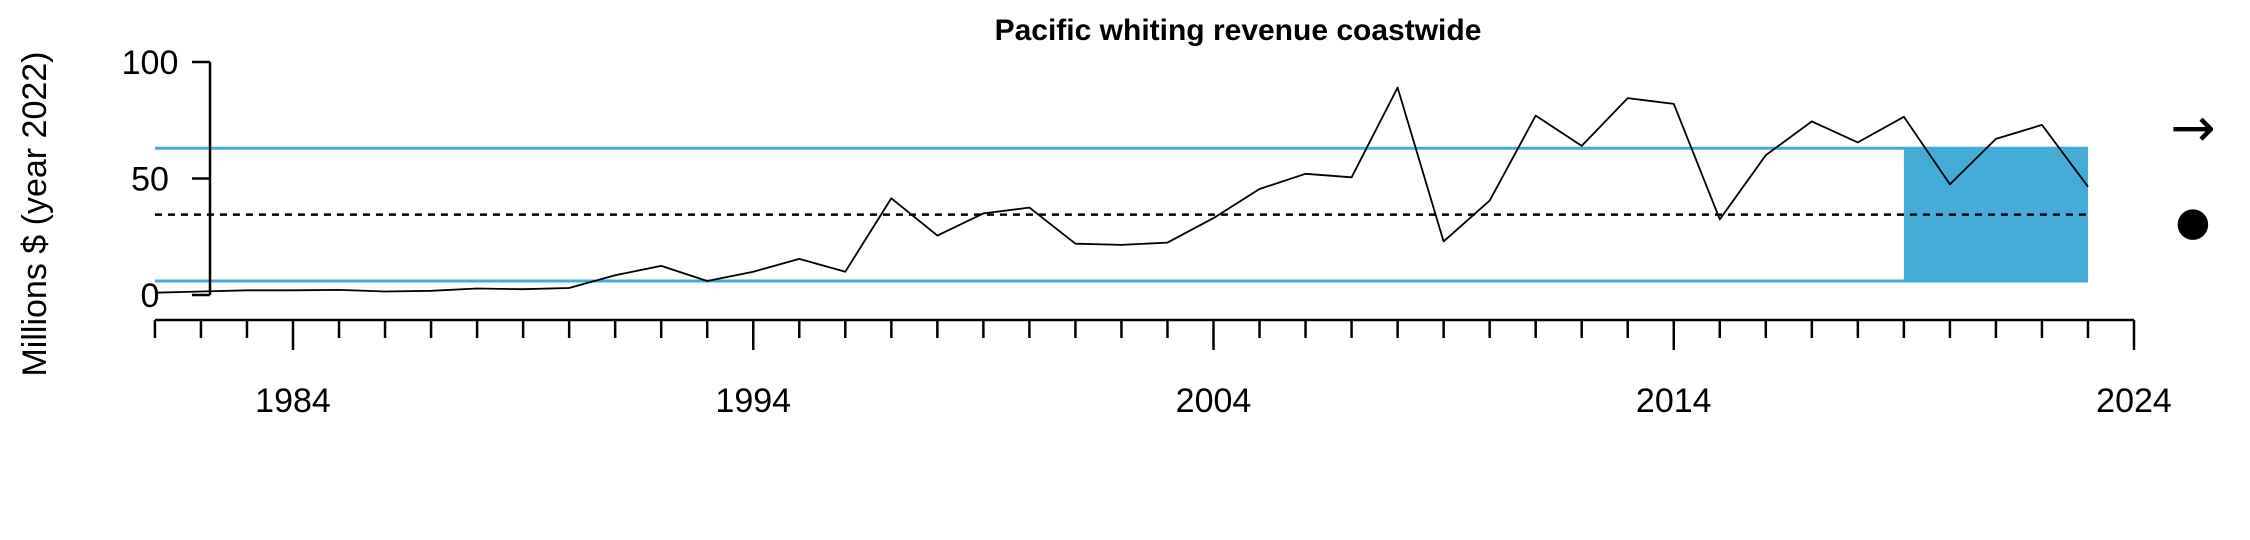 Image resolution: width=2250 pixels, height=540 pixels. Describe the element at coordinates (2134, 401) in the screenshot. I see `x-tick-label: 2024` at that location.